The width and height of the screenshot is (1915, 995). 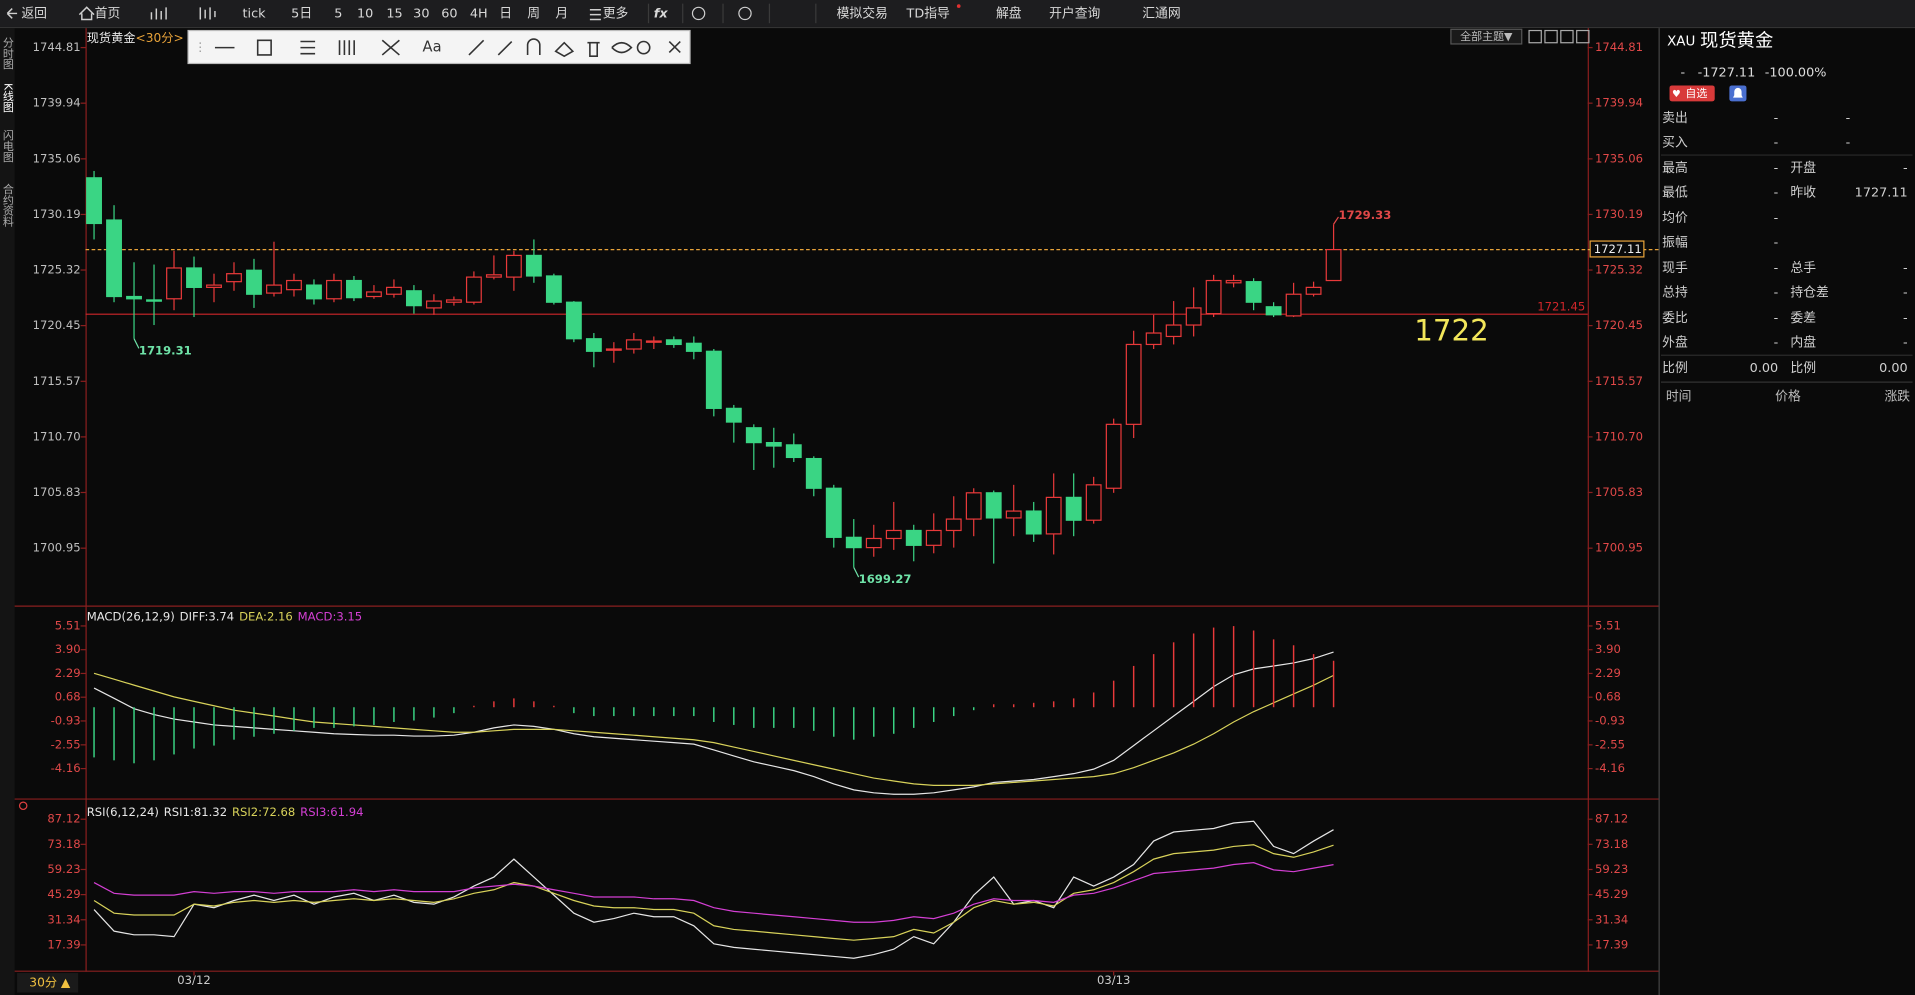 What do you see at coordinates (195, 811) in the screenshot?
I see `legend-entry: RSI1:81.32` at bounding box center [195, 811].